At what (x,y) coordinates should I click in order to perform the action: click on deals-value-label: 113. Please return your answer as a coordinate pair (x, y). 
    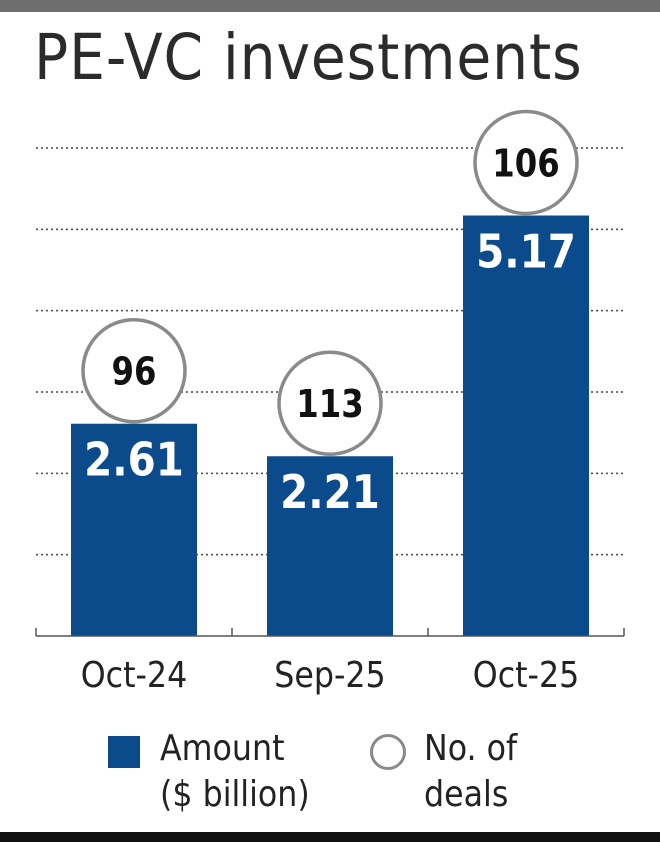
    Looking at the image, I should click on (329, 405).